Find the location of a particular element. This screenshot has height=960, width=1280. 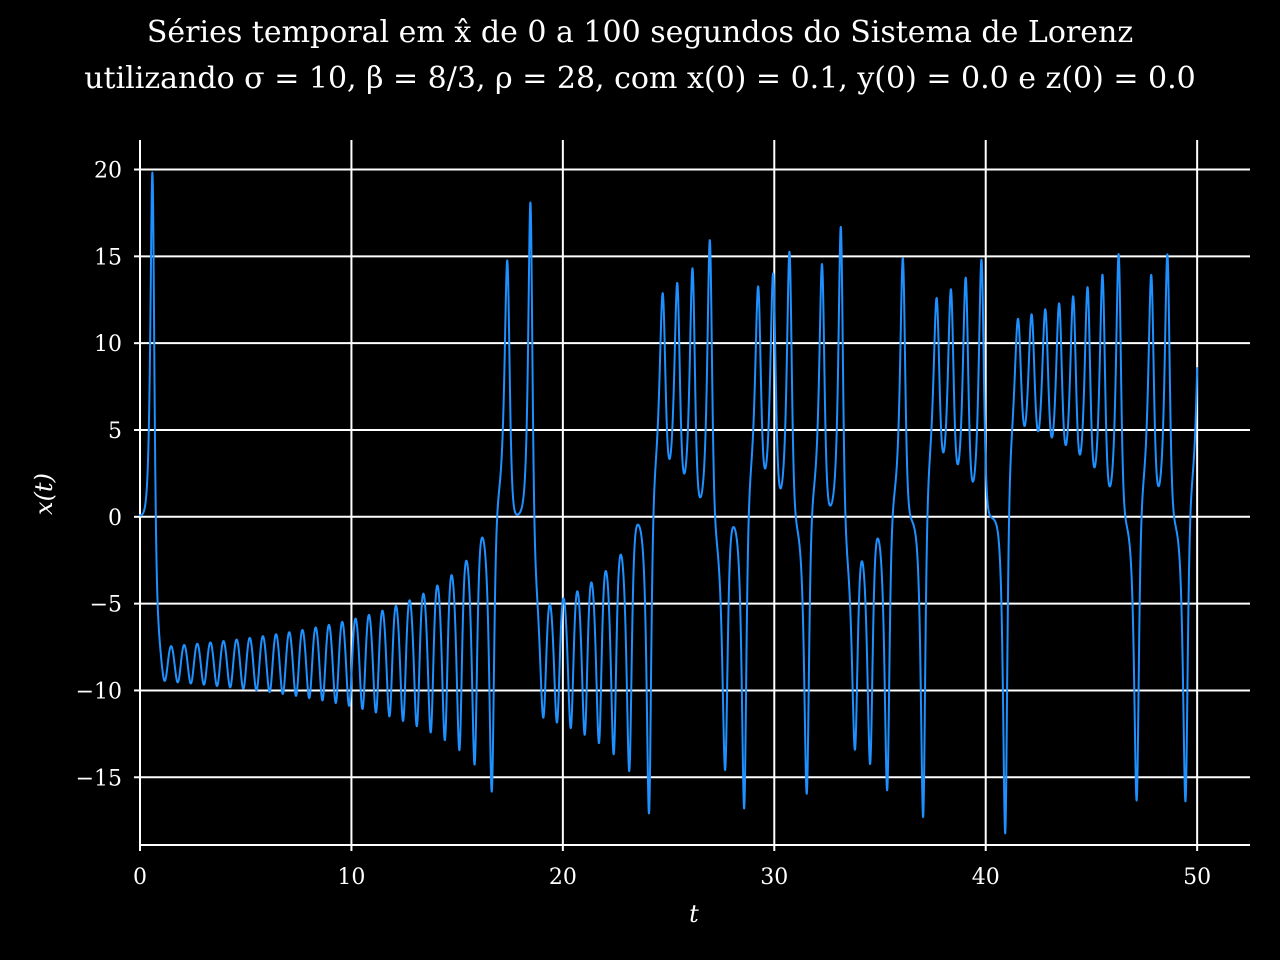

y-tick-label: 20 is located at coordinates (108, 171).